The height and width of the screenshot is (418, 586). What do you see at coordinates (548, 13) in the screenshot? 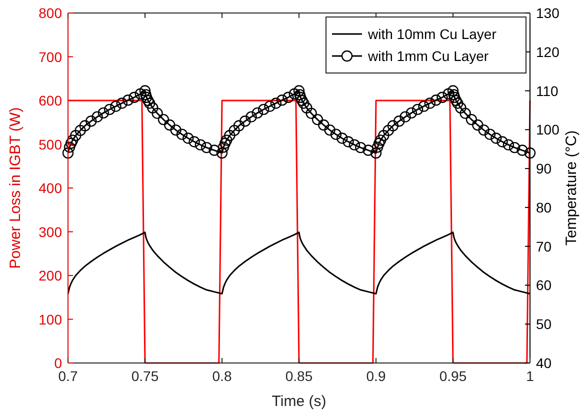
I see `y2-tick-label: 130` at bounding box center [548, 13].